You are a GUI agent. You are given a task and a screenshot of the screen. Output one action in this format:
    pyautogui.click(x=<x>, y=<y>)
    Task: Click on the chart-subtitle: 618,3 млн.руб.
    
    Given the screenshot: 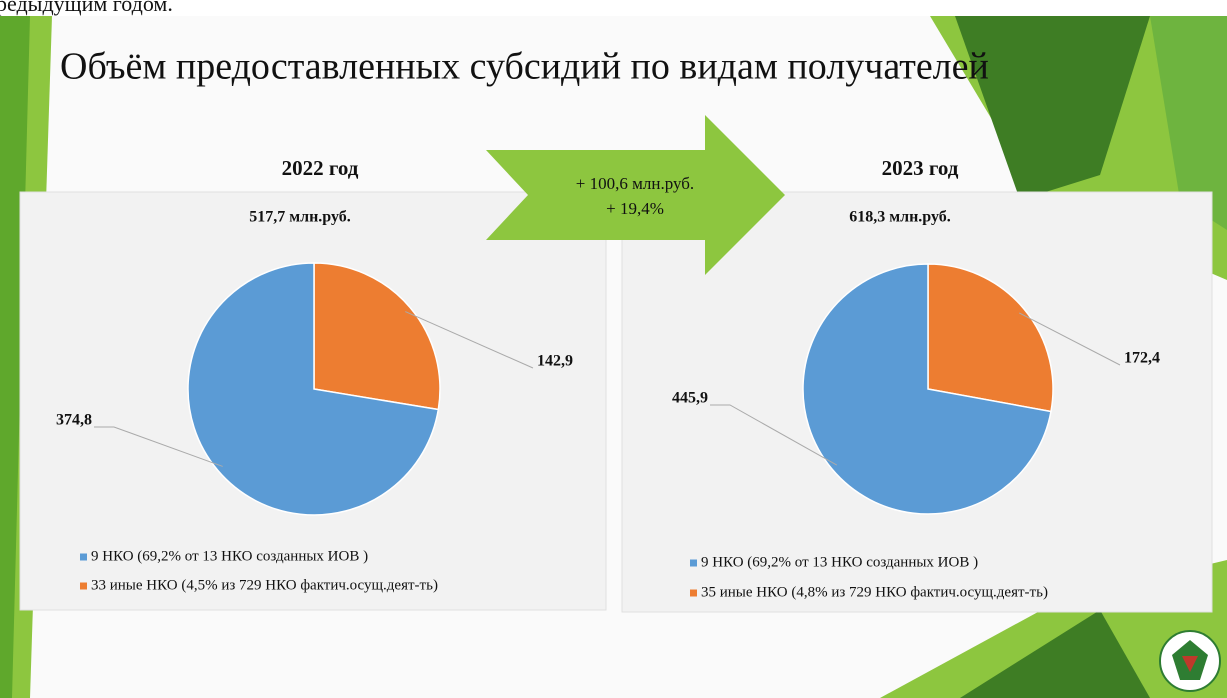 What is the action you would take?
    pyautogui.click(x=900, y=217)
    